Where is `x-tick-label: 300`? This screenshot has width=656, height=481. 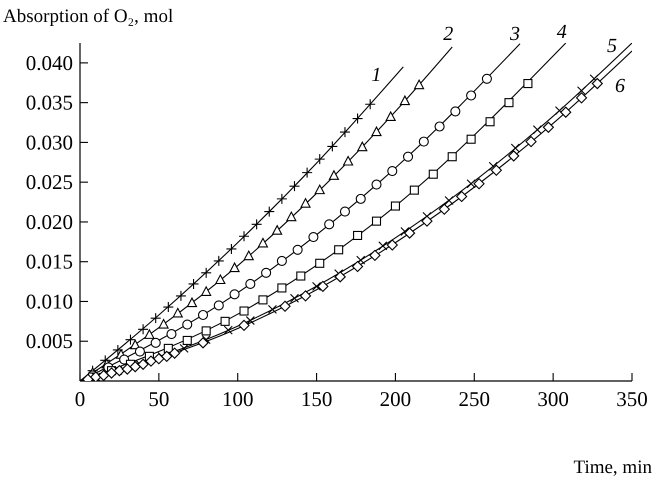
x-tick-label: 300 is located at coordinates (553, 399).